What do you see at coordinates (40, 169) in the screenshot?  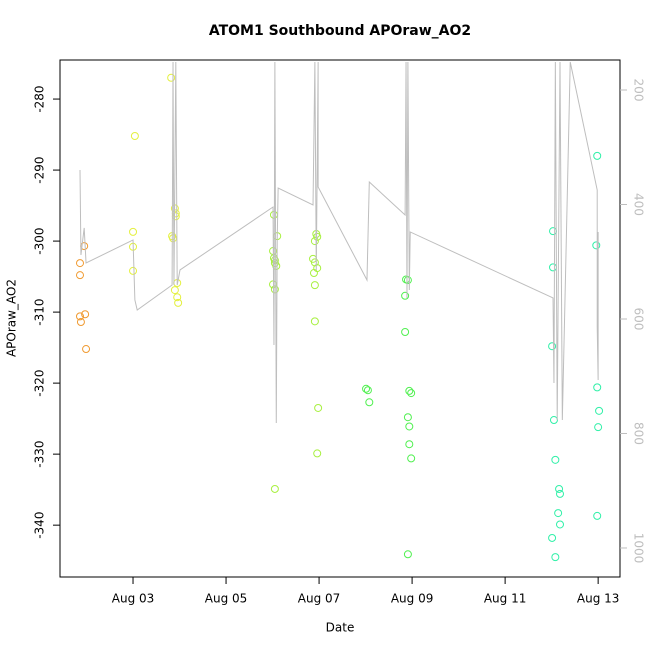 I see `y-tick-label: -290` at bounding box center [40, 169].